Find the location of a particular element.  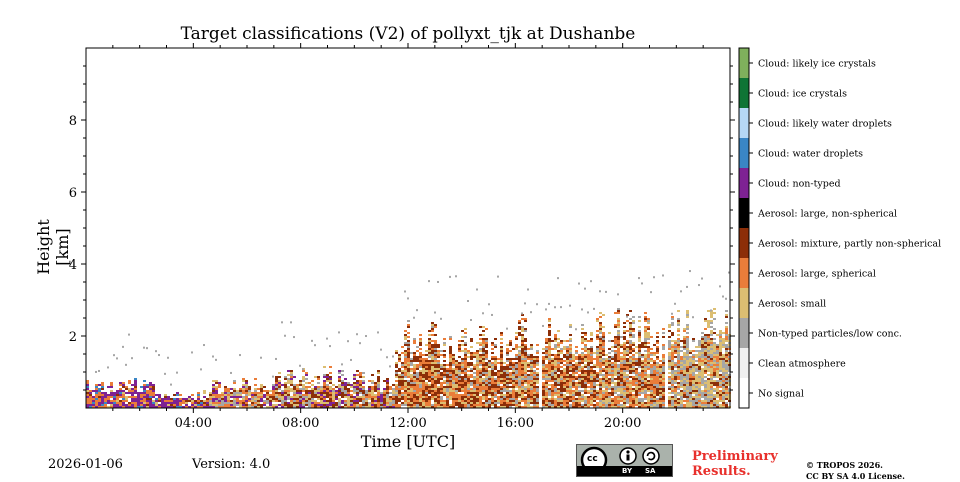

colorbar-frame is located at coordinates (744, 228).